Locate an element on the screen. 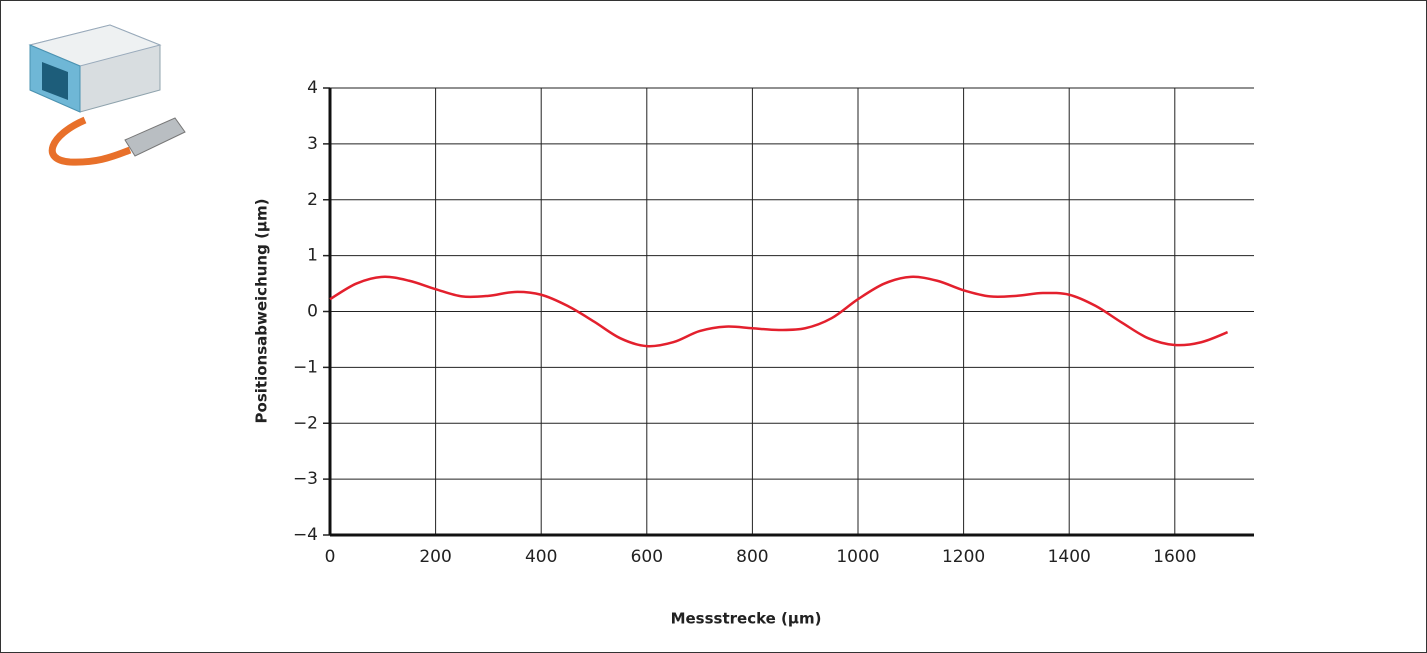 Image resolution: width=1427 pixels, height=653 pixels. y-tick-label: 4 is located at coordinates (312, 88).